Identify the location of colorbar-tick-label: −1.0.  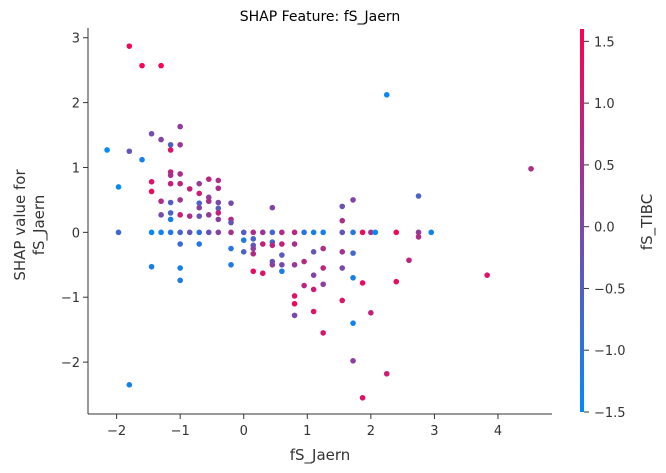
(610, 351).